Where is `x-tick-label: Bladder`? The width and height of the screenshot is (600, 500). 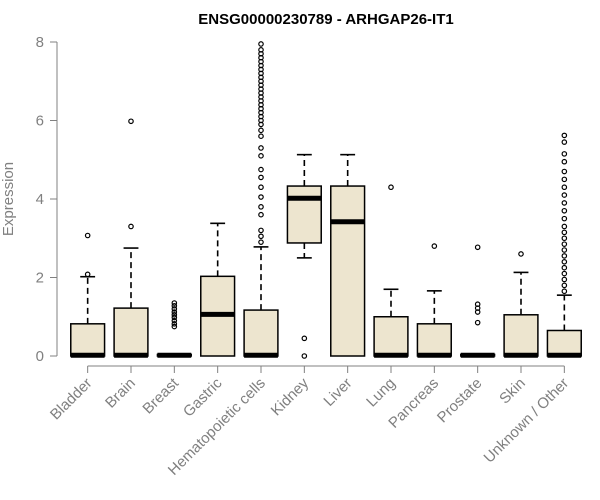 x-tick-label: Bladder is located at coordinates (71, 399).